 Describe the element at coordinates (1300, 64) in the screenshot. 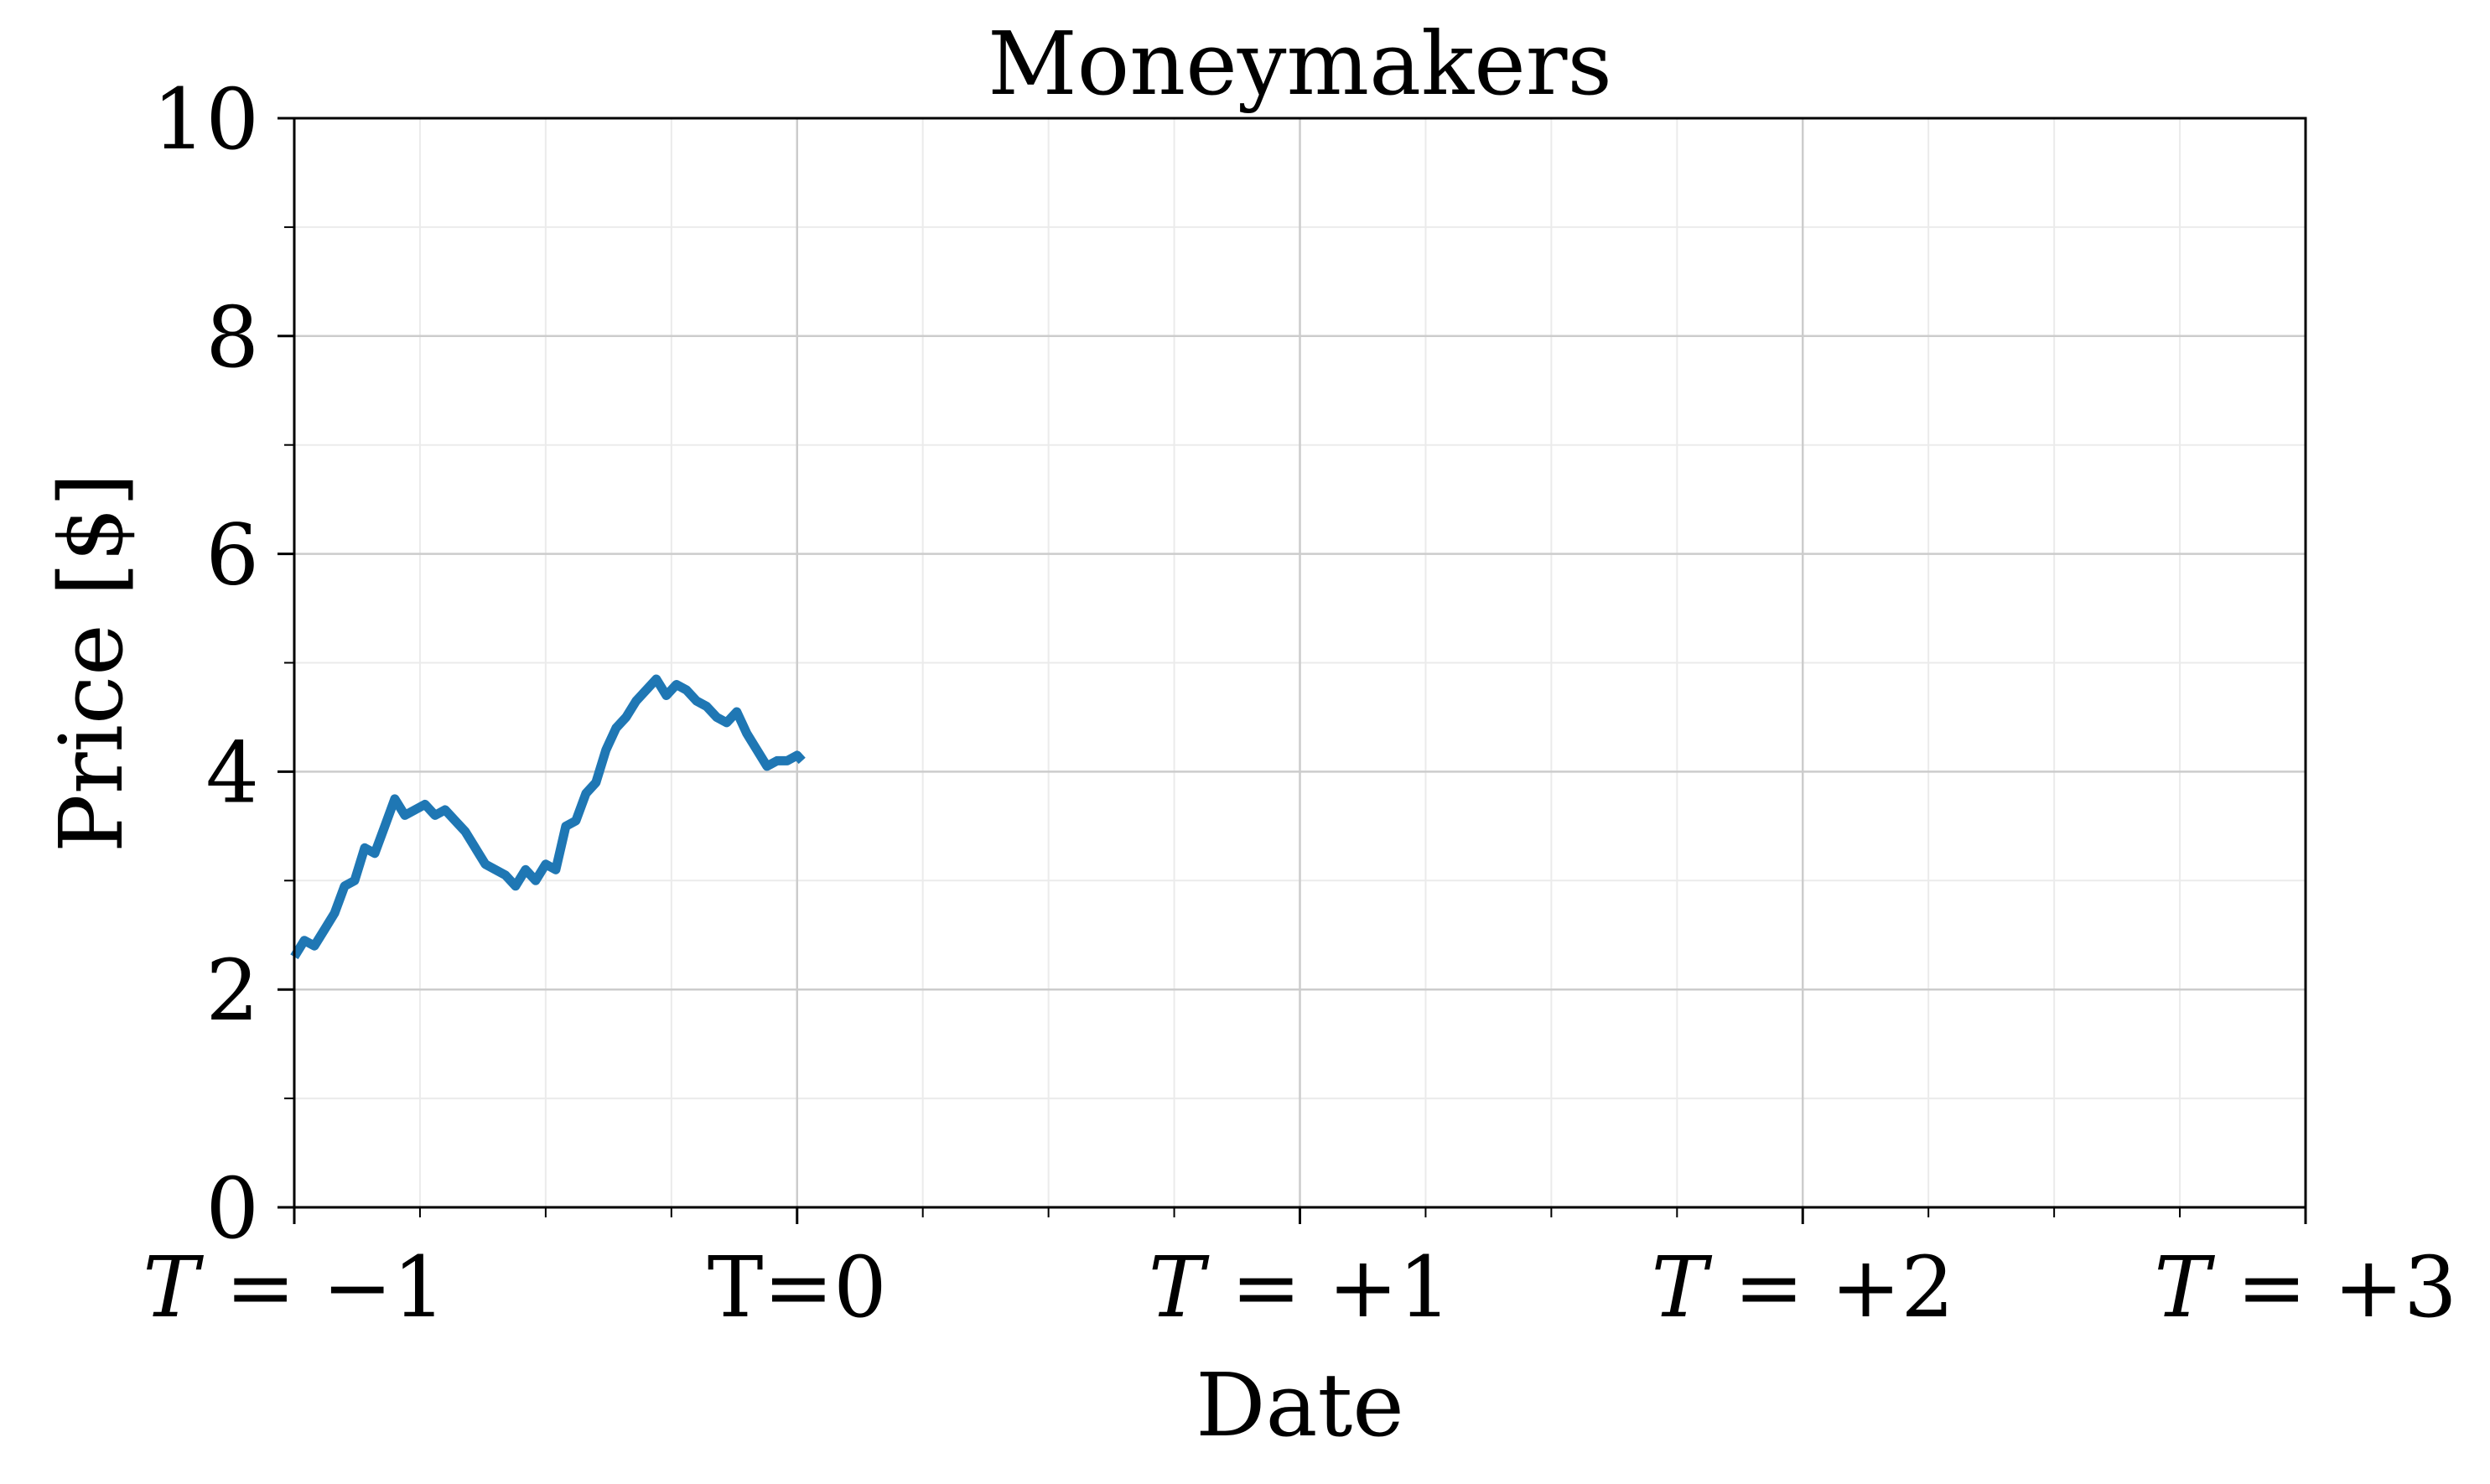

I see `chart-title: Moneymakers` at that location.